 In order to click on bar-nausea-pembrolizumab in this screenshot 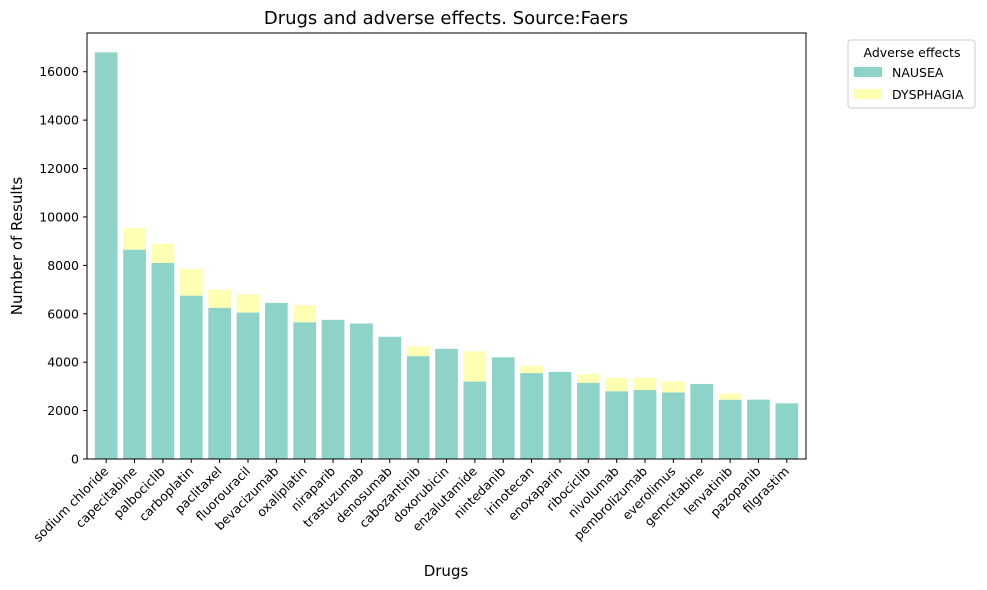, I will do `click(645, 424)`.